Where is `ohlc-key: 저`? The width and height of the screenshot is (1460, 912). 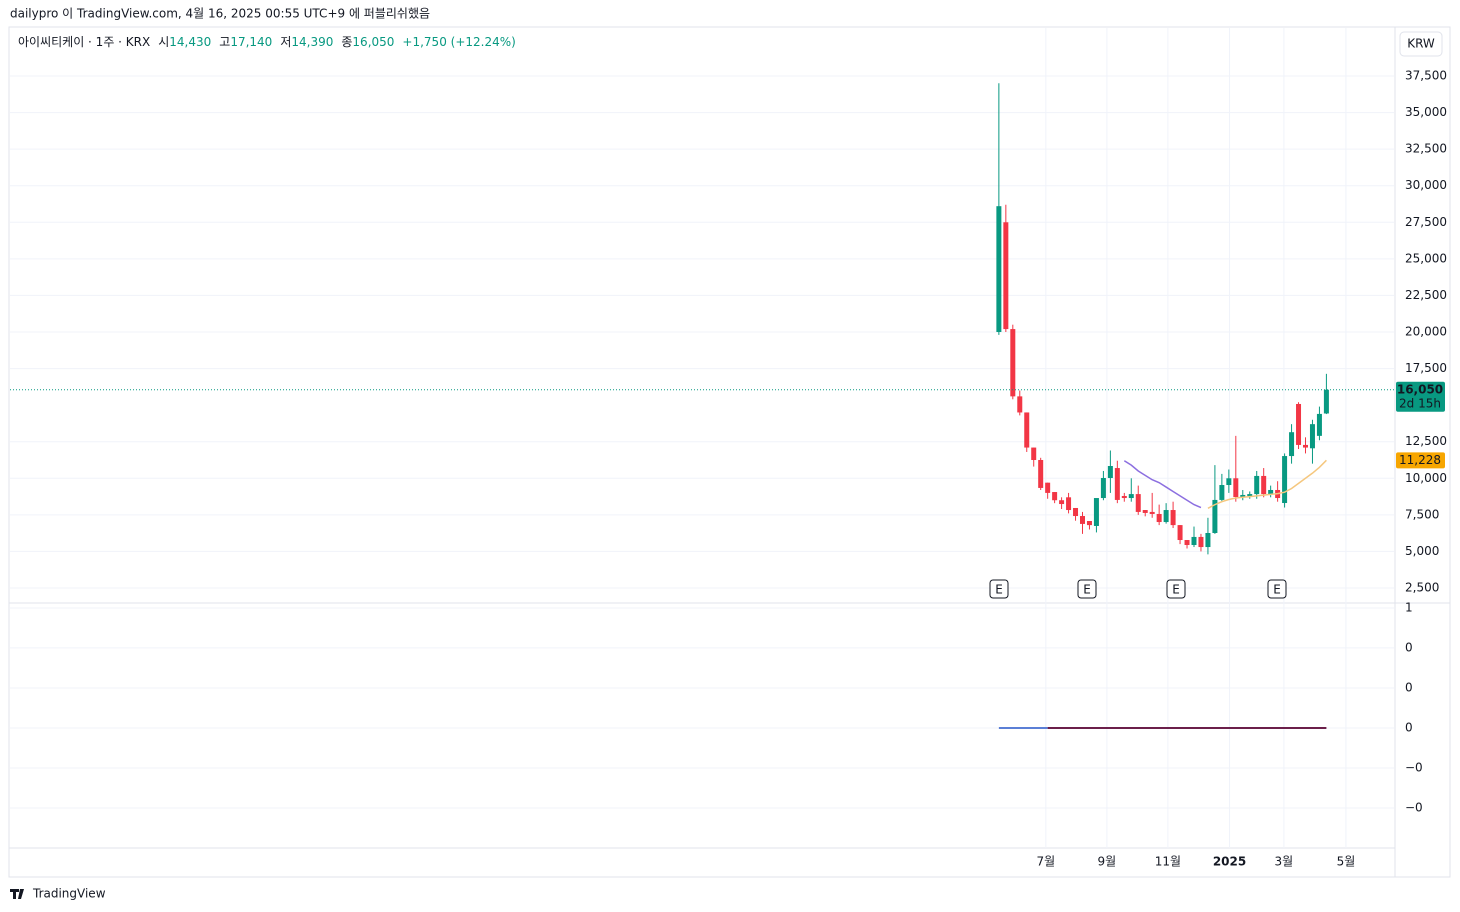
ohlc-key: 저 is located at coordinates (285, 42).